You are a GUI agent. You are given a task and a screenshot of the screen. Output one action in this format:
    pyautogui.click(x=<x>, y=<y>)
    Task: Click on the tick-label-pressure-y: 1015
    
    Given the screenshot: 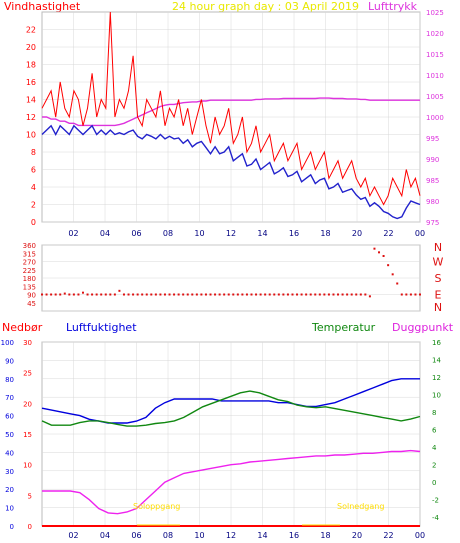 What is the action you would take?
    pyautogui.click(x=435, y=55)
    